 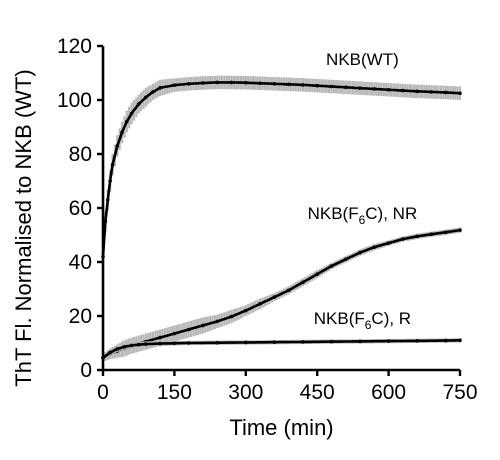 What do you see at coordinates (245, 392) in the screenshot?
I see `x-tick-label: 300` at bounding box center [245, 392].